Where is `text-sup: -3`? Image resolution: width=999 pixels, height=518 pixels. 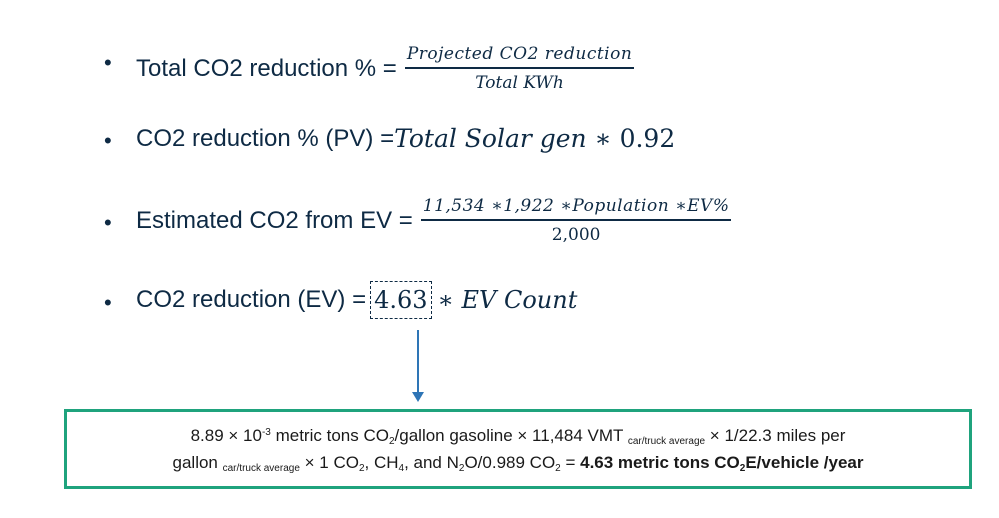
text-sup: -3 is located at coordinates (266, 432).